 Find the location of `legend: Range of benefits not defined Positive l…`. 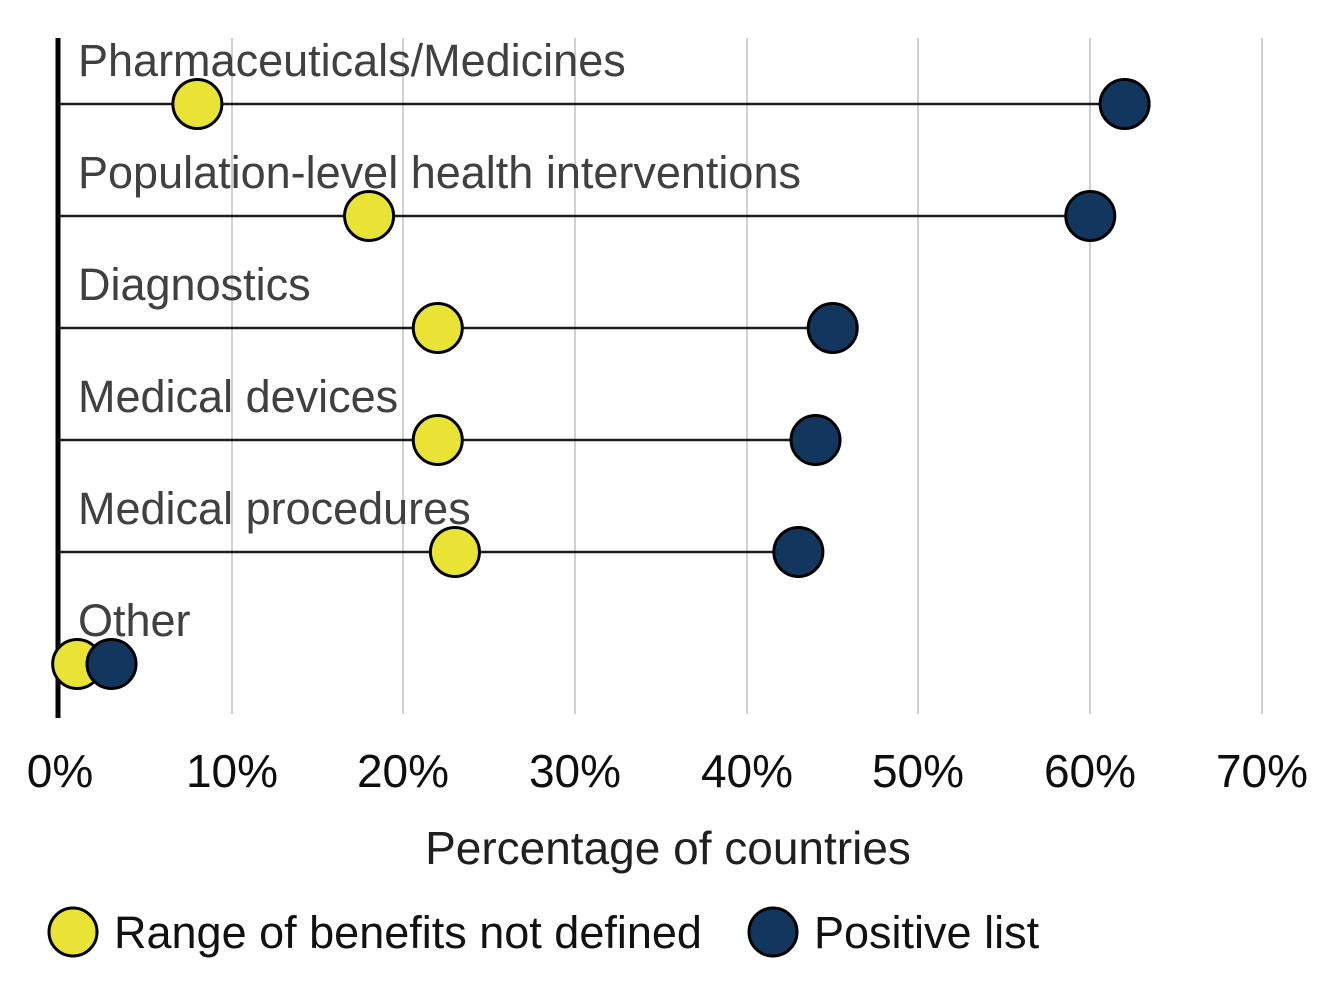

legend: Range of benefits not defined Positive l… is located at coordinates (543, 932).